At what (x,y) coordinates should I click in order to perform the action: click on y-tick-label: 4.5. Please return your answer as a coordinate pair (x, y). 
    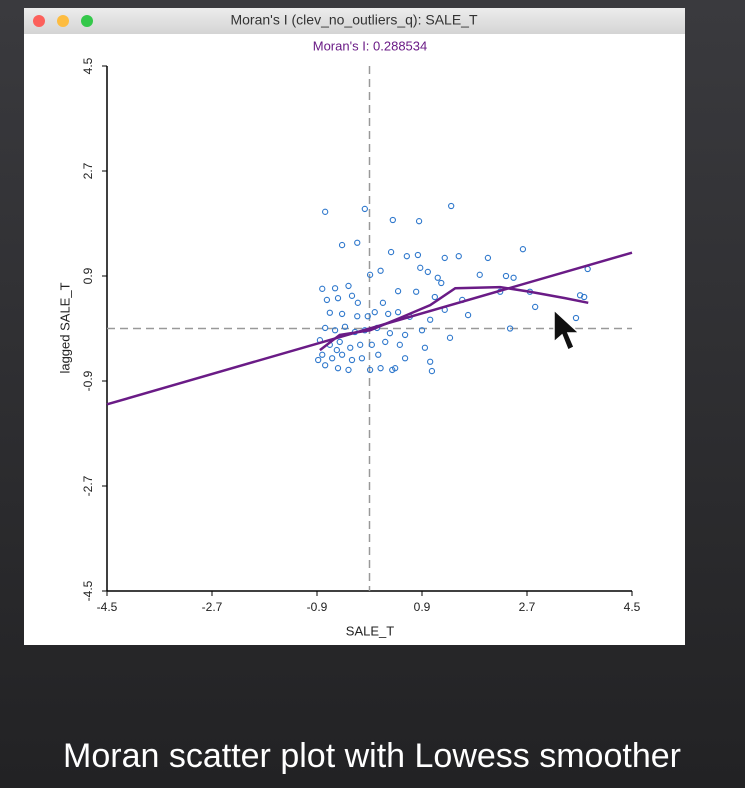
    Looking at the image, I should click on (88, 65).